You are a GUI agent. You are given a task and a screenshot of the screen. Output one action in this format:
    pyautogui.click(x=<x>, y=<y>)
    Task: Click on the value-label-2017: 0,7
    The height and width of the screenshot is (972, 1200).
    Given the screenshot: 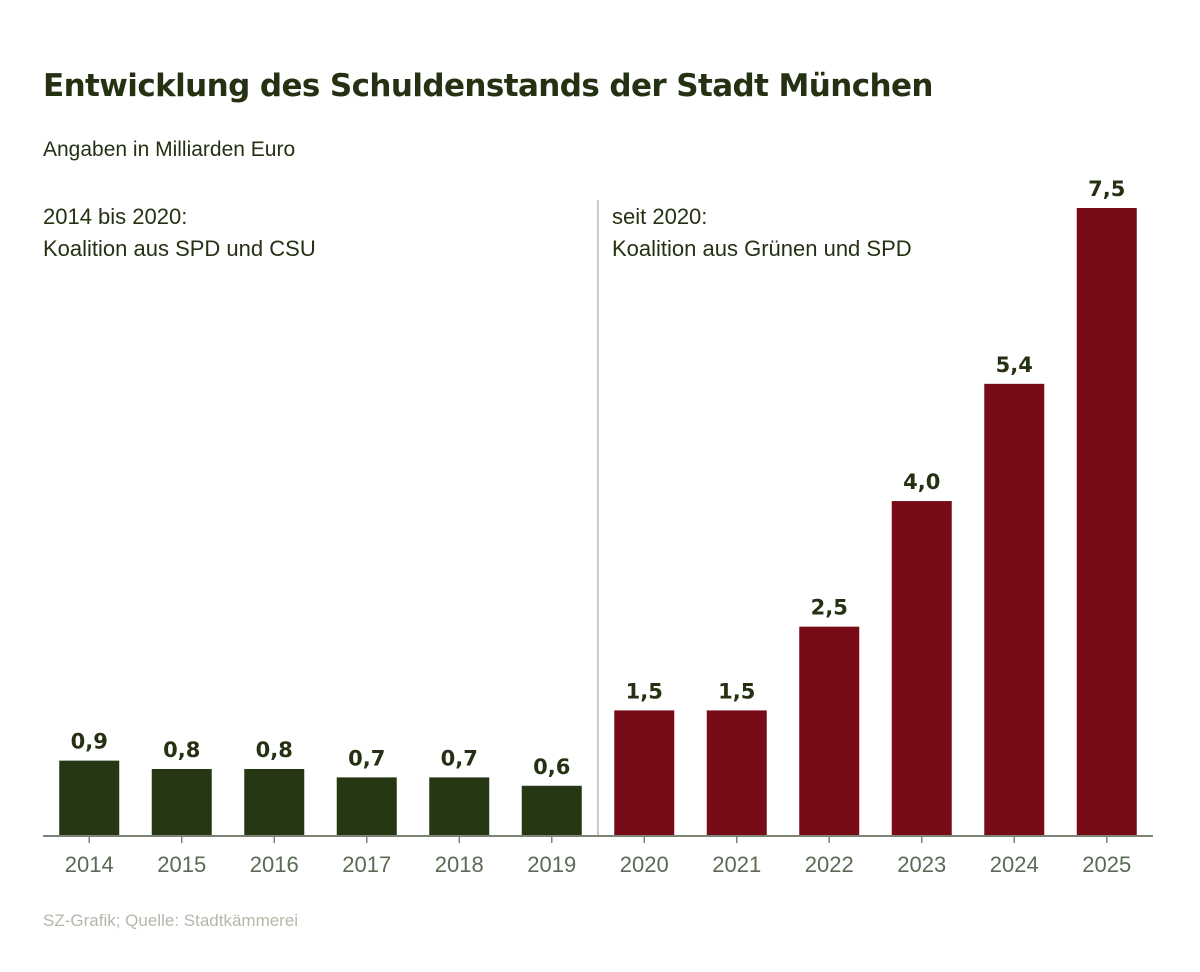 What is the action you would take?
    pyautogui.click(x=366, y=758)
    